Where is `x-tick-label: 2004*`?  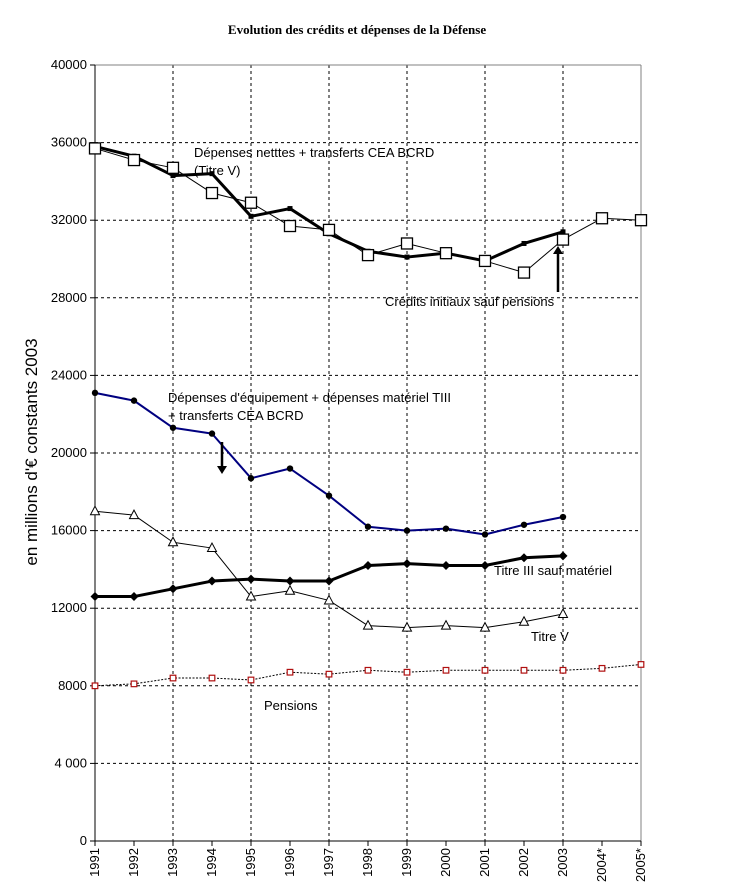 x-tick-label: 2004* is located at coordinates (601, 865).